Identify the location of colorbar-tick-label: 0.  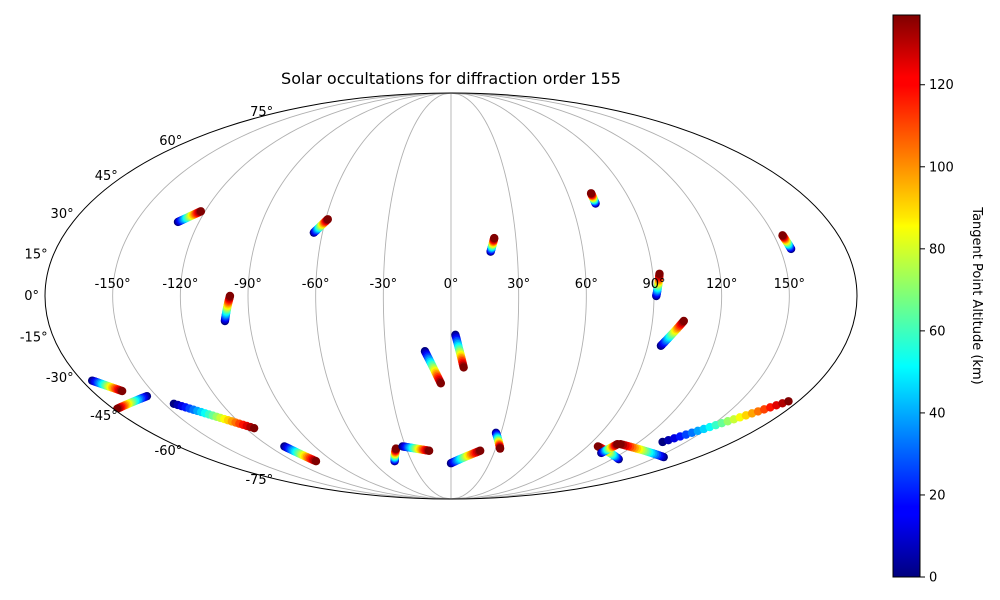
(933, 578).